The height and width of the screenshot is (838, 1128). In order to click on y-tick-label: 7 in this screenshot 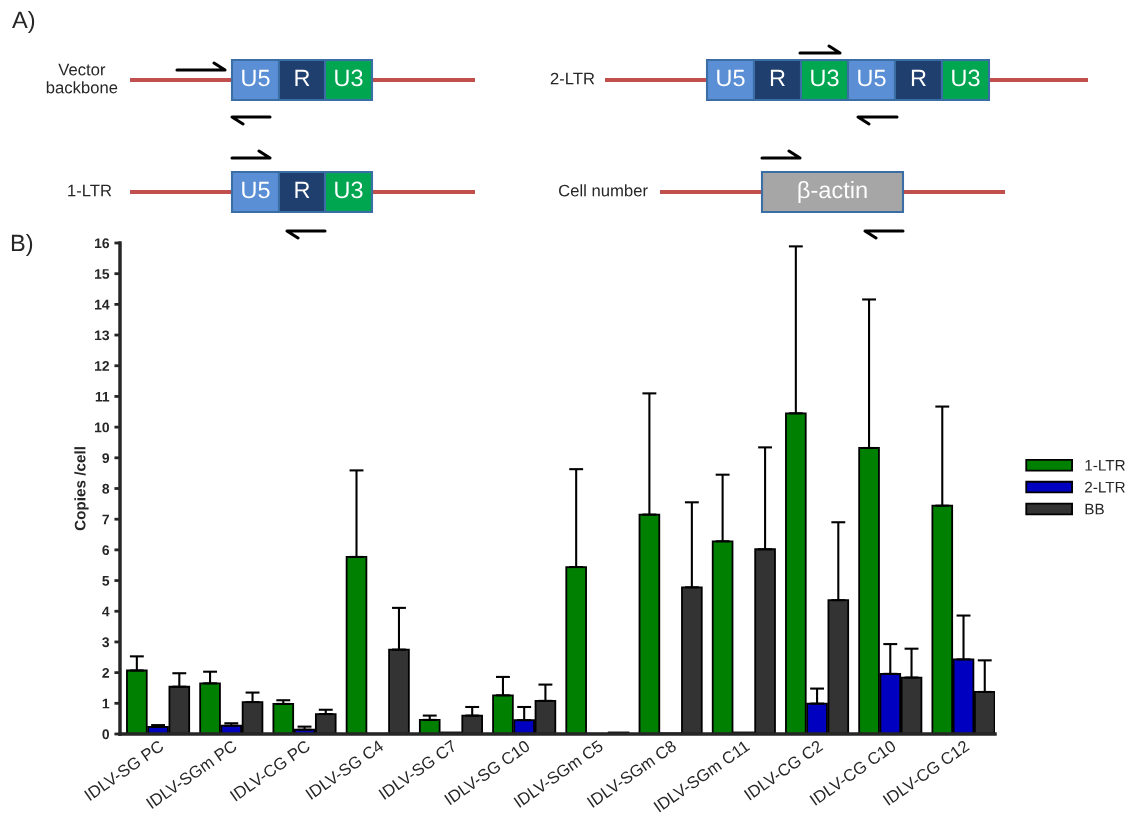, I will do `click(105, 519)`.